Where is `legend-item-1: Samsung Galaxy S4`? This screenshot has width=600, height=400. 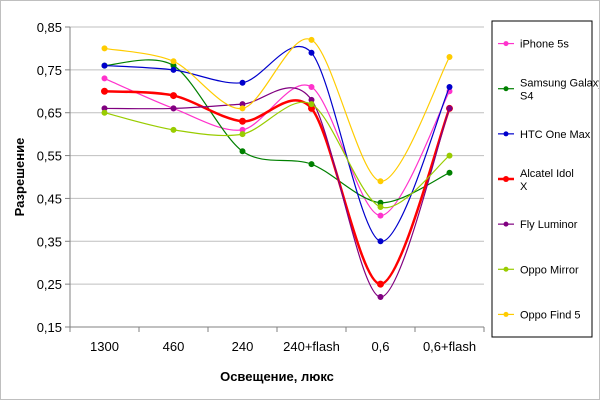 legend-item-1: Samsung Galaxy S4 is located at coordinates (548, 90).